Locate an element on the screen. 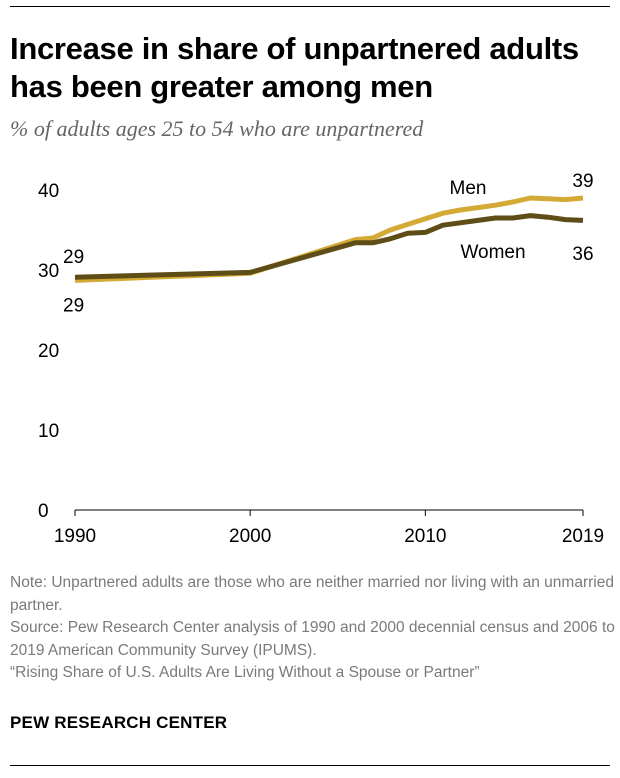 The image size is (620, 778). y-axis-ticks: 0 10 20 30 40 is located at coordinates (48, 351).